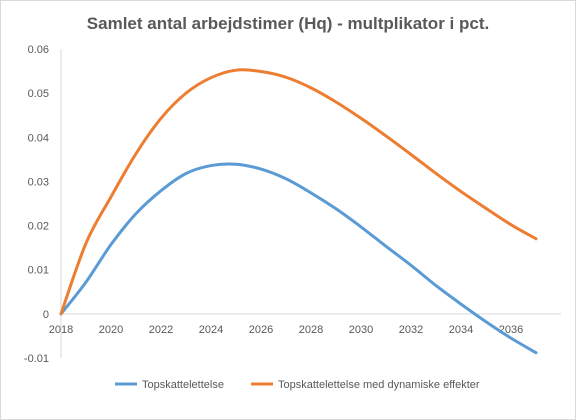 The height and width of the screenshot is (420, 576). I want to click on x-tick-label: 2022, so click(161, 330).